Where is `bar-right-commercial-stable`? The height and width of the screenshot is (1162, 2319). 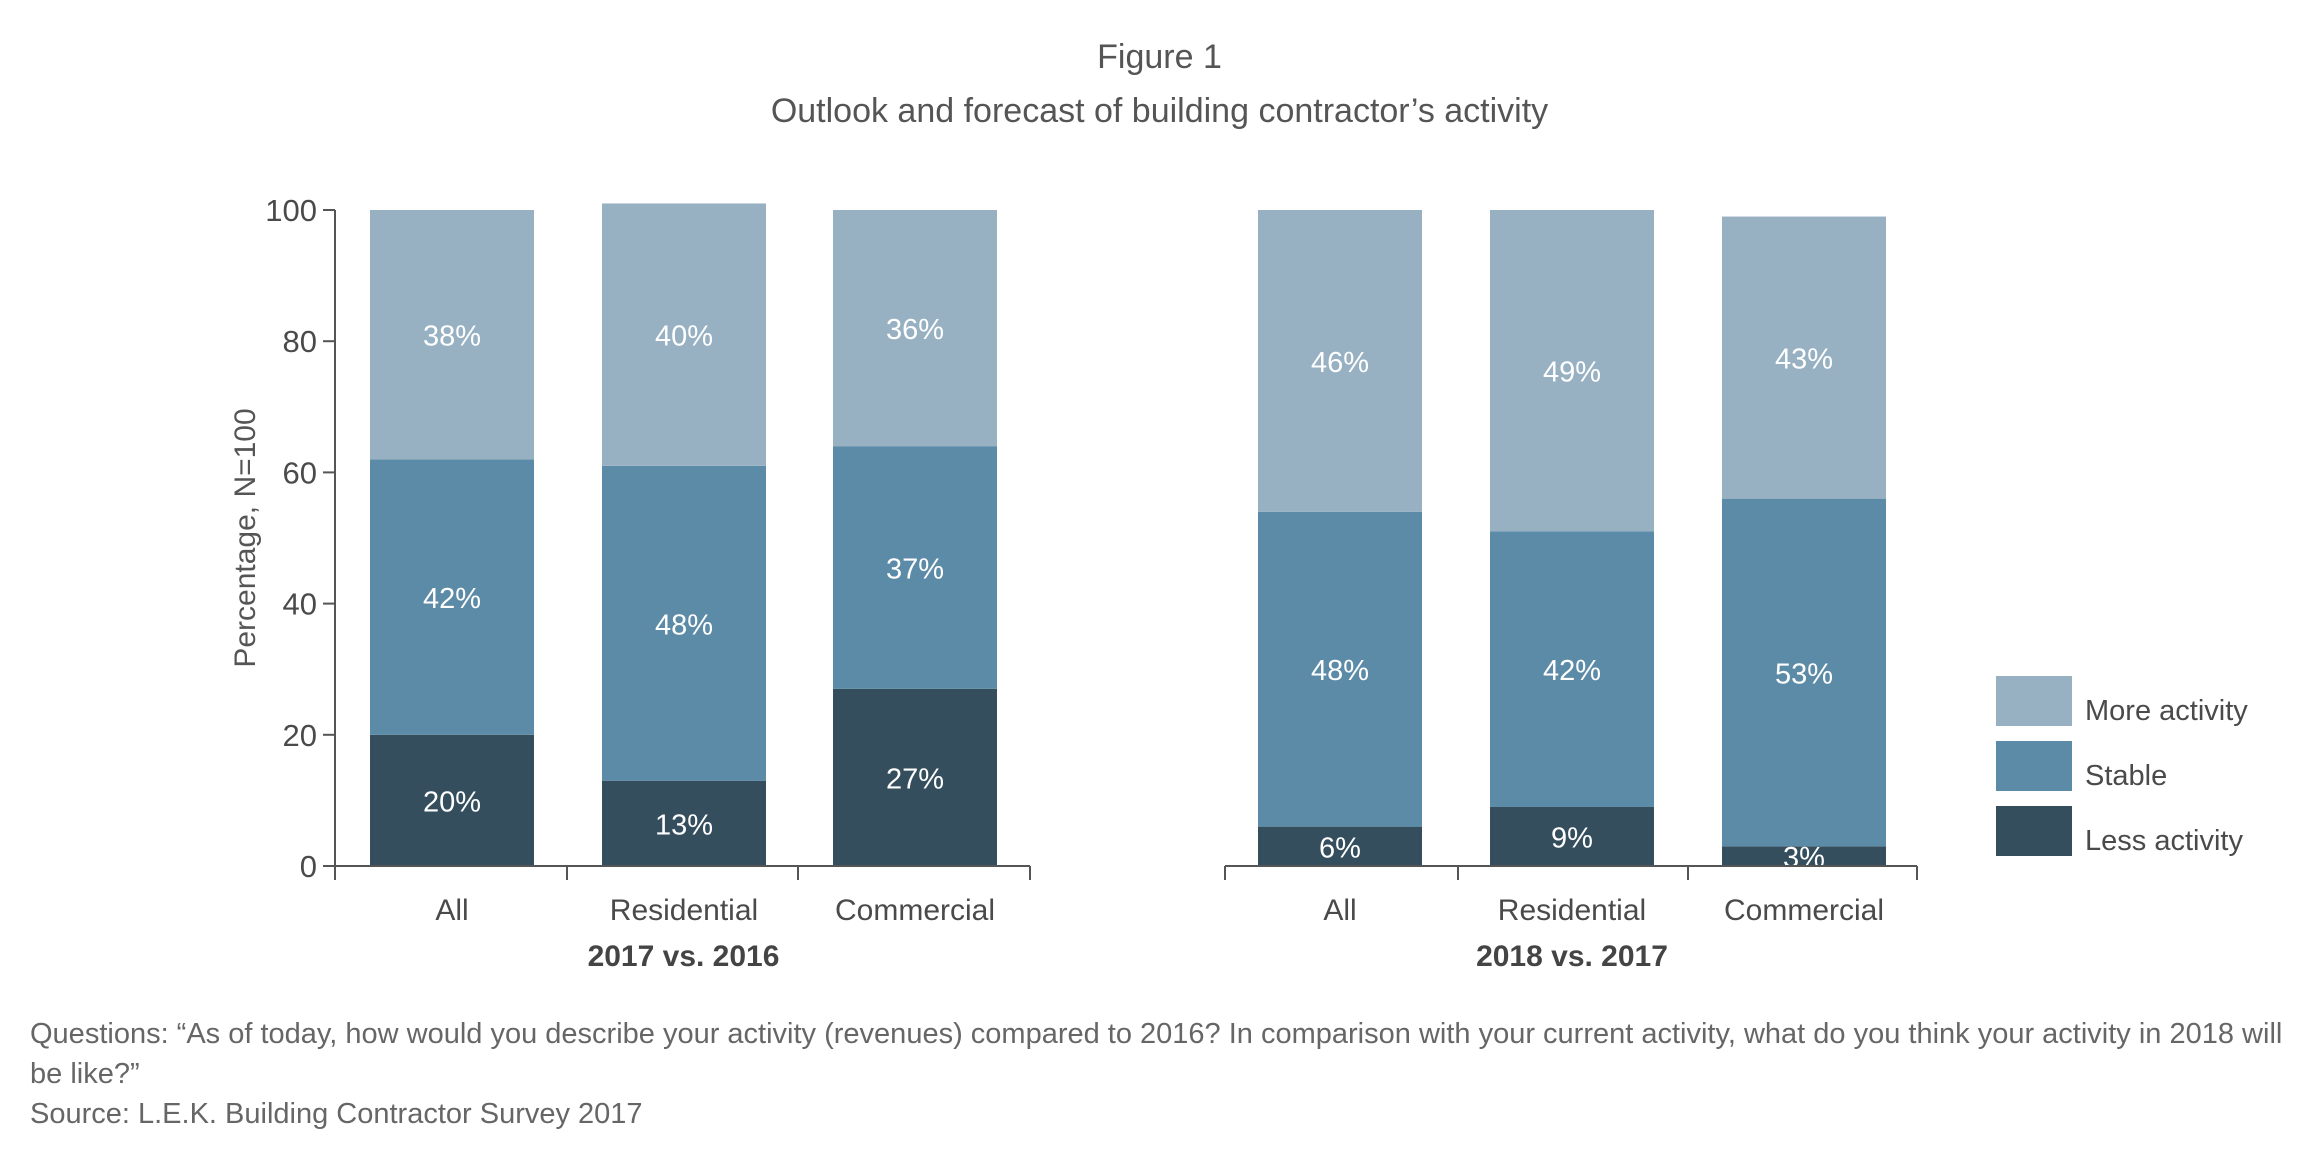 bar-right-commercial-stable is located at coordinates (1804, 672).